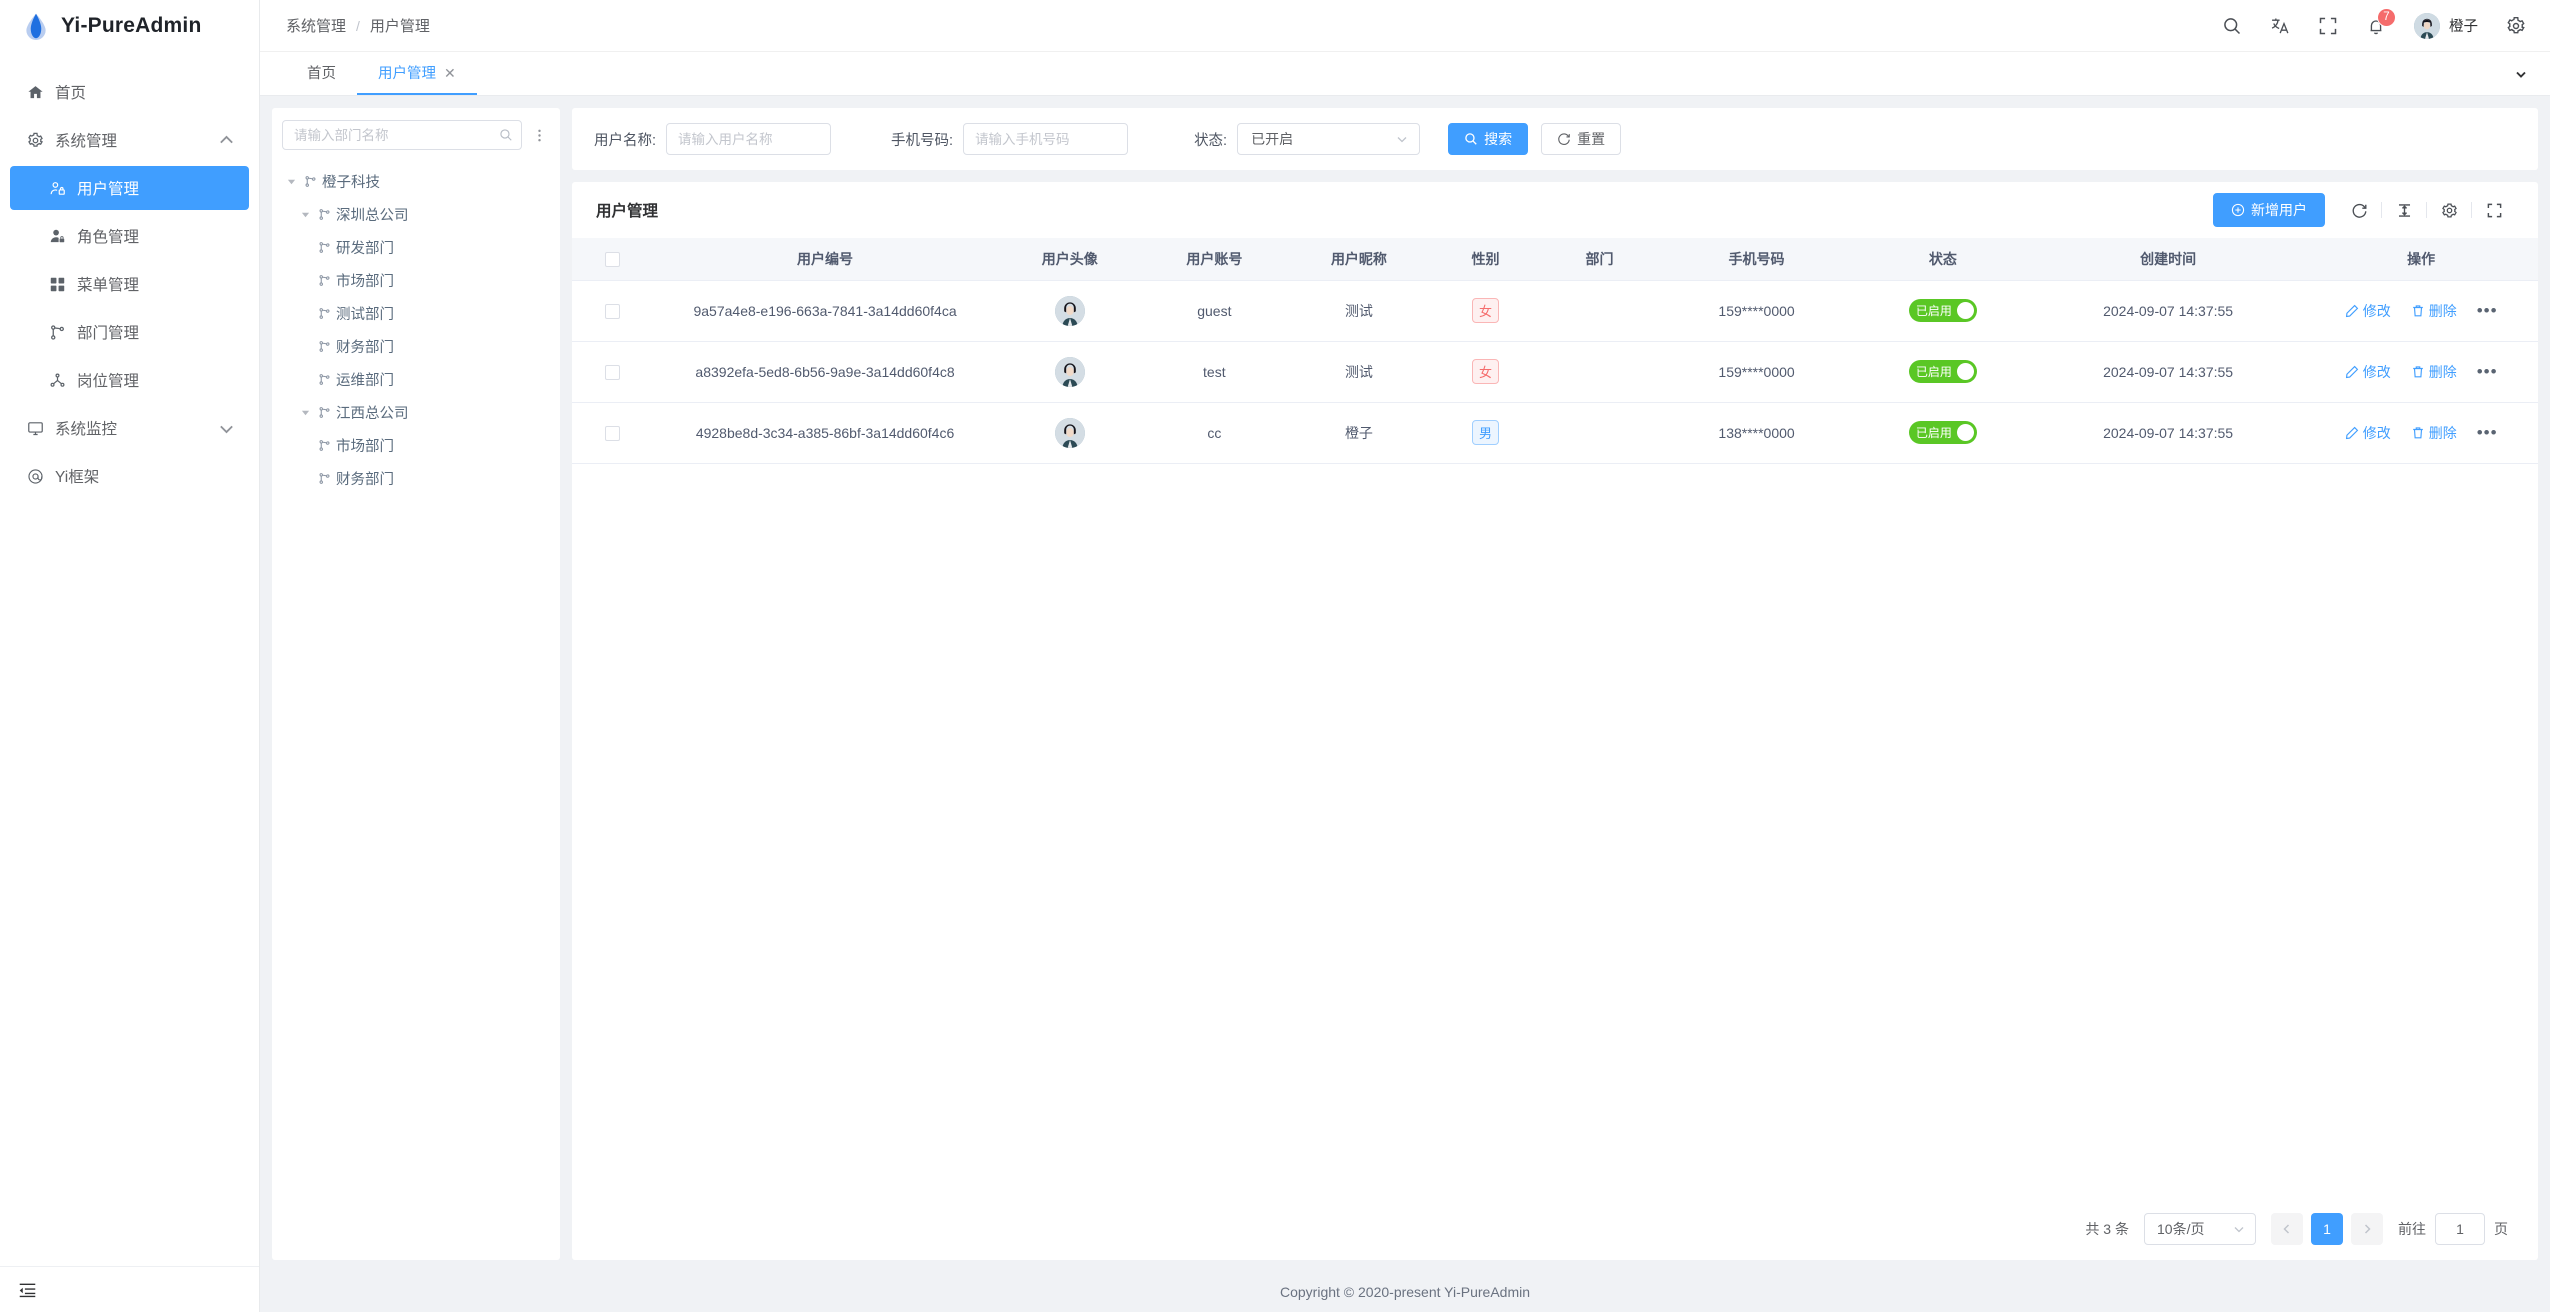  Describe the element at coordinates (1211, 140) in the screenshot. I see `filter-status-label: 状态:` at that location.